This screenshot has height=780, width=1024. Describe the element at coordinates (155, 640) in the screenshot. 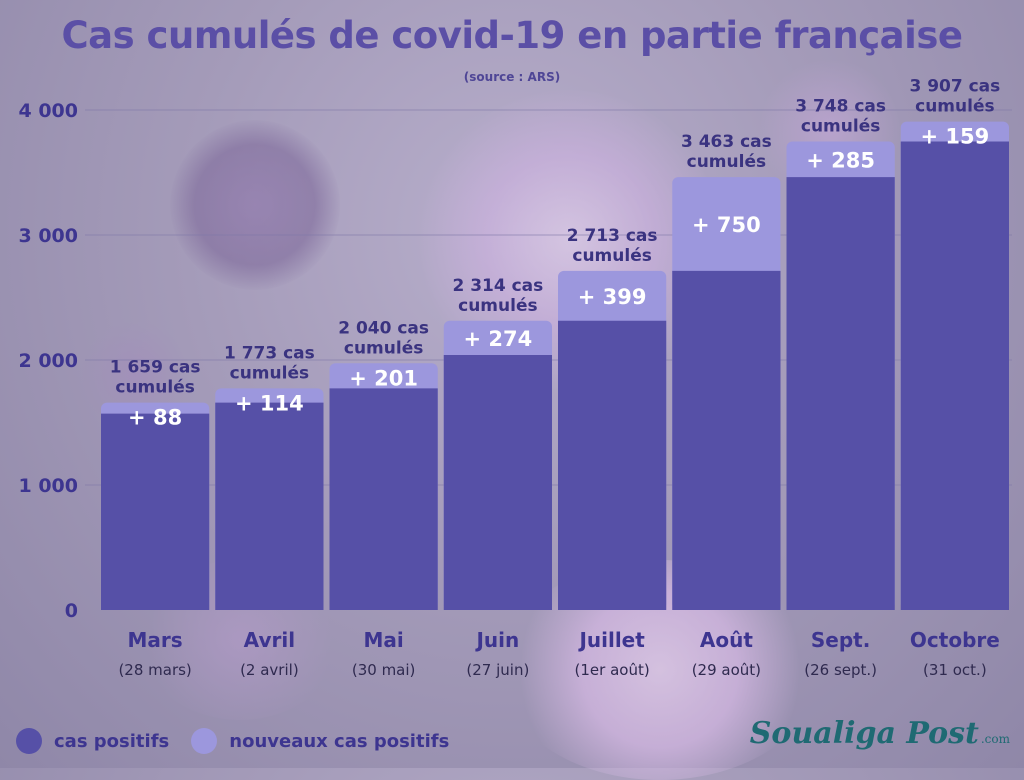

I see `category-label: Mars` at that location.